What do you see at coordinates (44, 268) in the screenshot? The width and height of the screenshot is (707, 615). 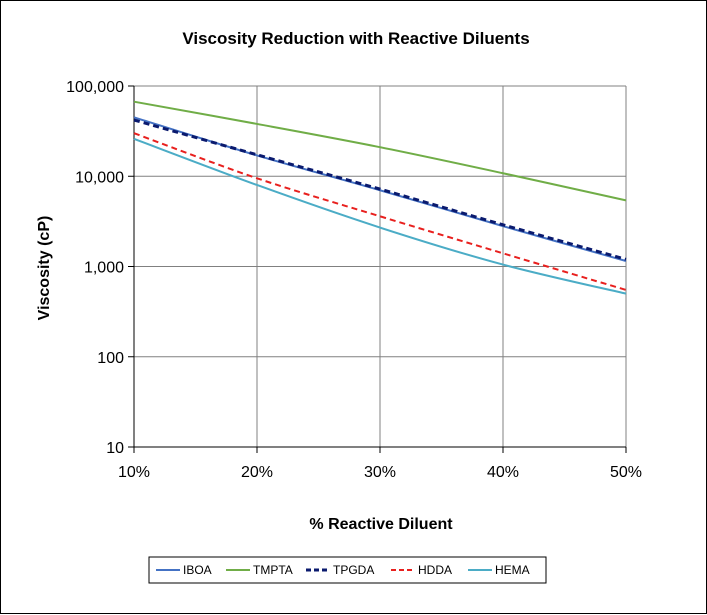 I see `y-axis-title: Viscosity (cP)` at bounding box center [44, 268].